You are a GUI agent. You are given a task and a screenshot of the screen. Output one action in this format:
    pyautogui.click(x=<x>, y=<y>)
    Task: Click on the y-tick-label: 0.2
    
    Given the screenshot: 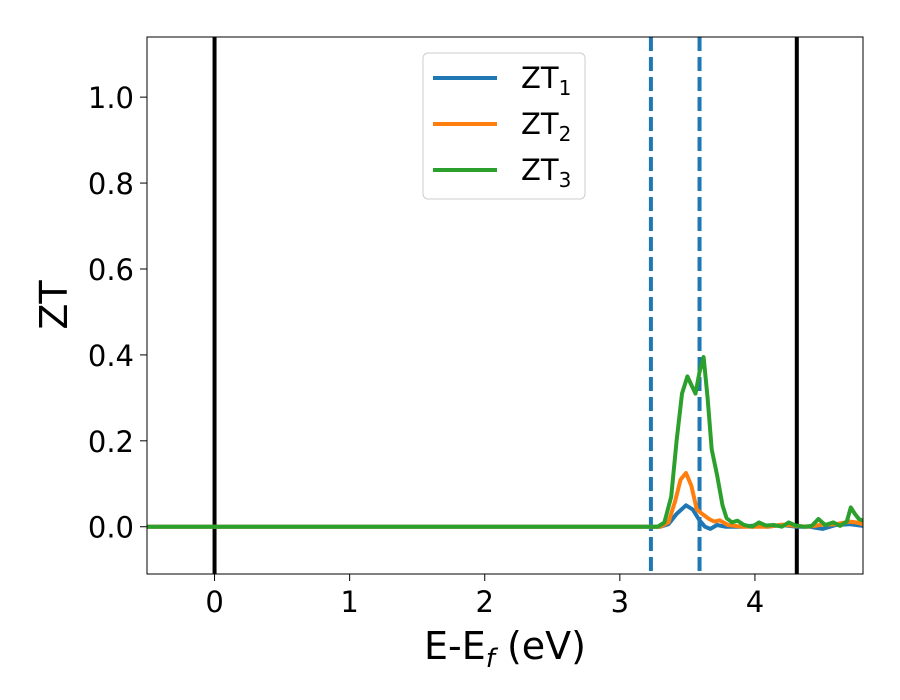 What is the action you would take?
    pyautogui.click(x=111, y=442)
    